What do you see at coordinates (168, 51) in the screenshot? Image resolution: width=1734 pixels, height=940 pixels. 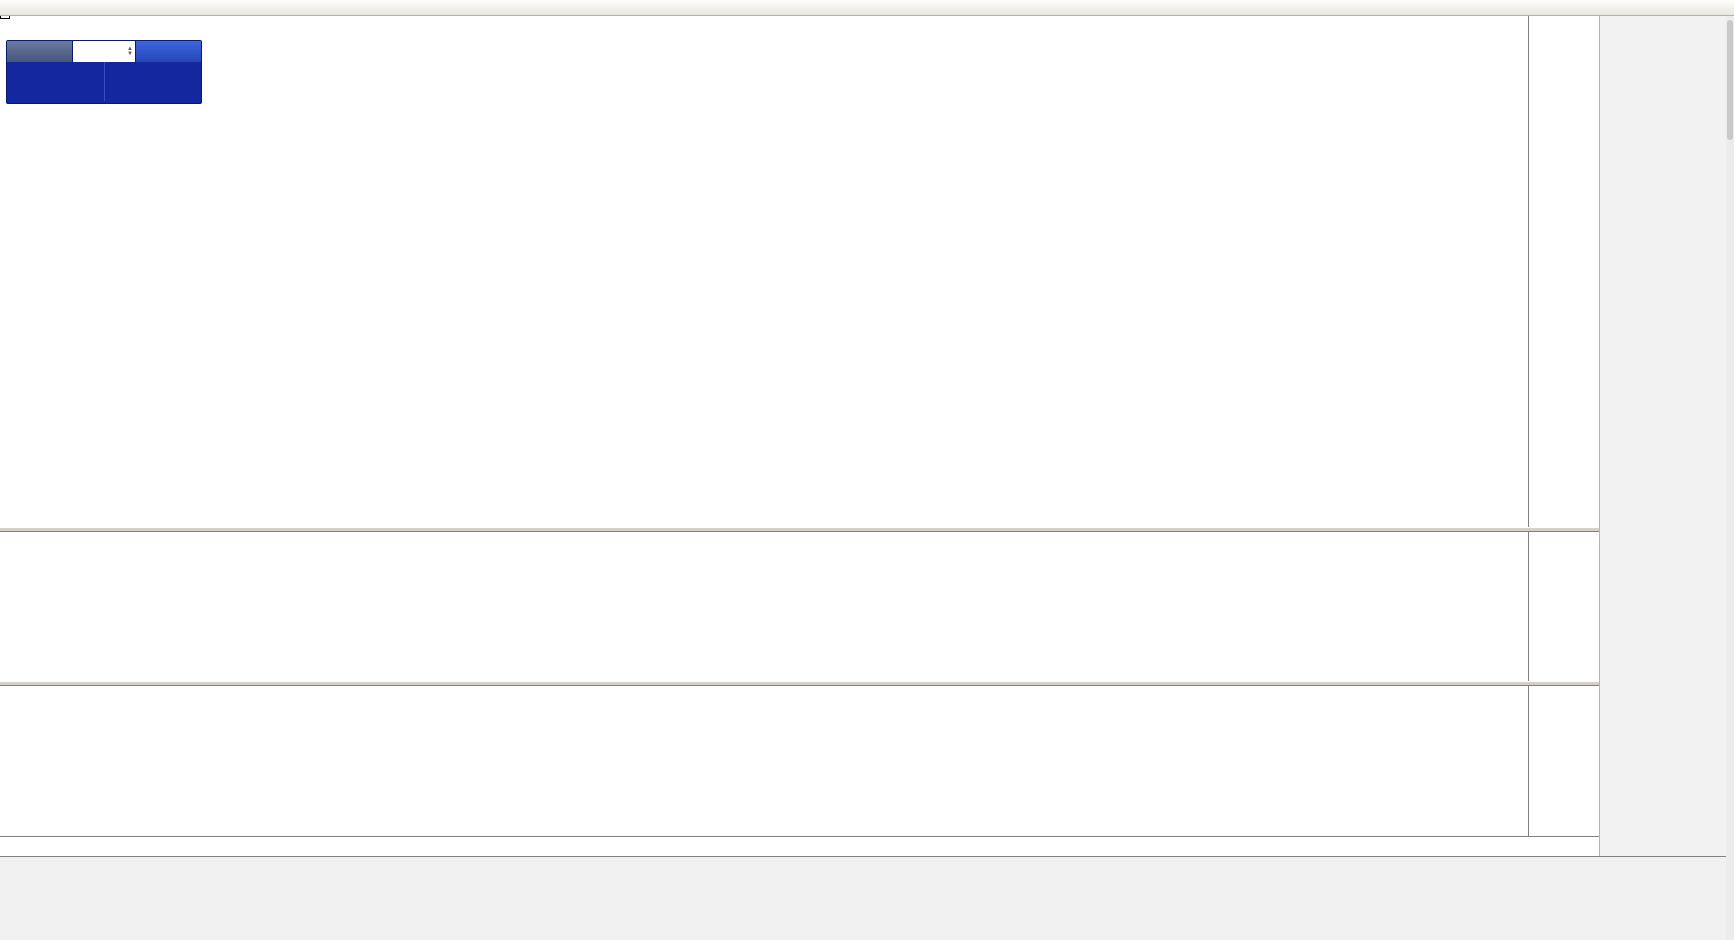 I see `buy-button` at bounding box center [168, 51].